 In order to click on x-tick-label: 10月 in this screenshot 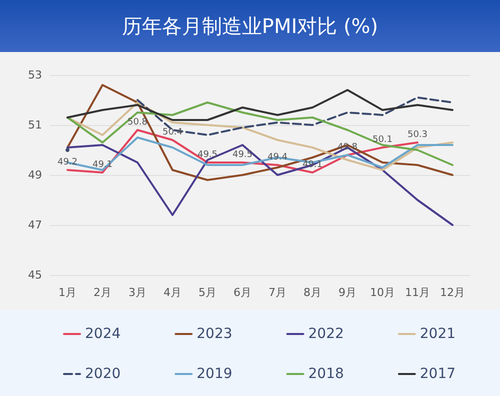, I will do `click(382, 292)`.